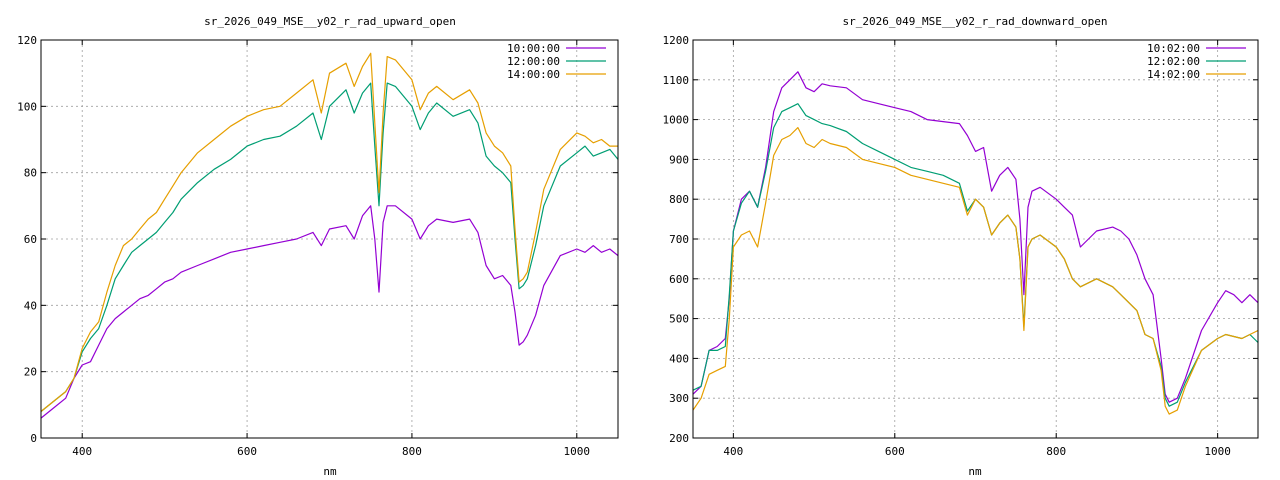 This screenshot has width=1280, height=480. What do you see at coordinates (1173, 61) in the screenshot?
I see `legend-label: 12:02:00` at bounding box center [1173, 61].